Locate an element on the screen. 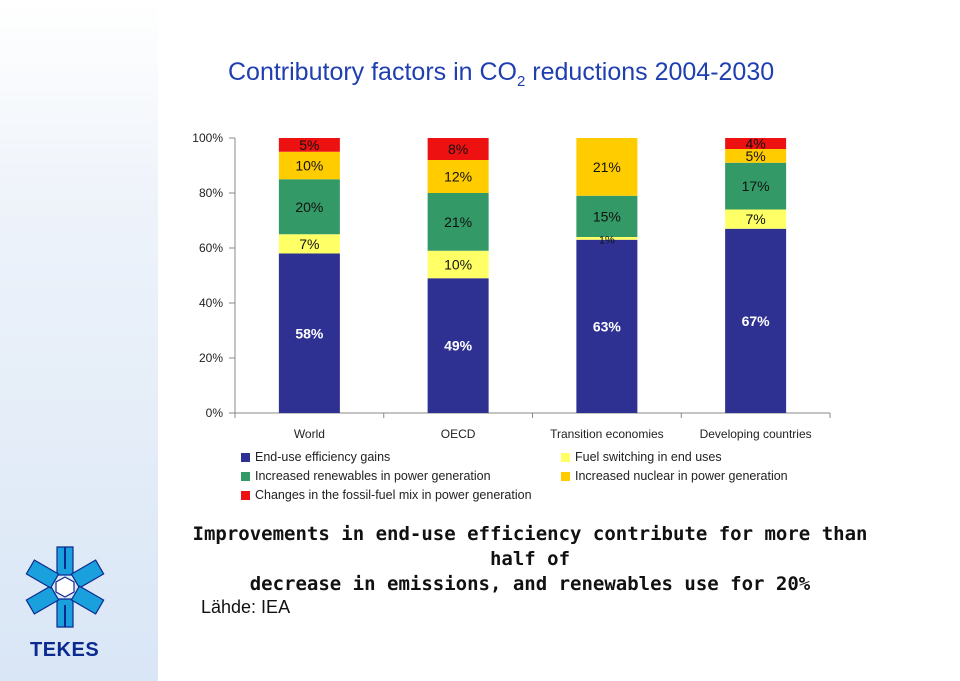 The width and height of the screenshot is (960, 681). y-tick-label: 0% is located at coordinates (215, 413).